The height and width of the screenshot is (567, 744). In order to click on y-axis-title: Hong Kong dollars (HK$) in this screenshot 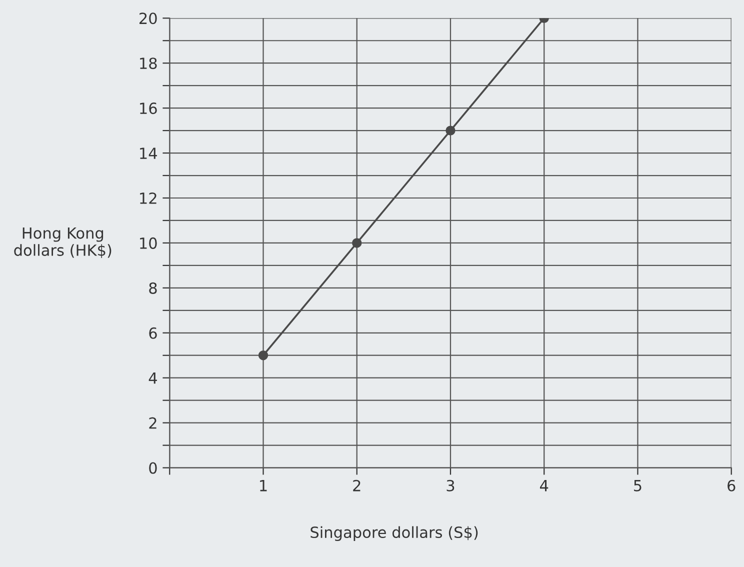, I will do `click(63, 242)`.